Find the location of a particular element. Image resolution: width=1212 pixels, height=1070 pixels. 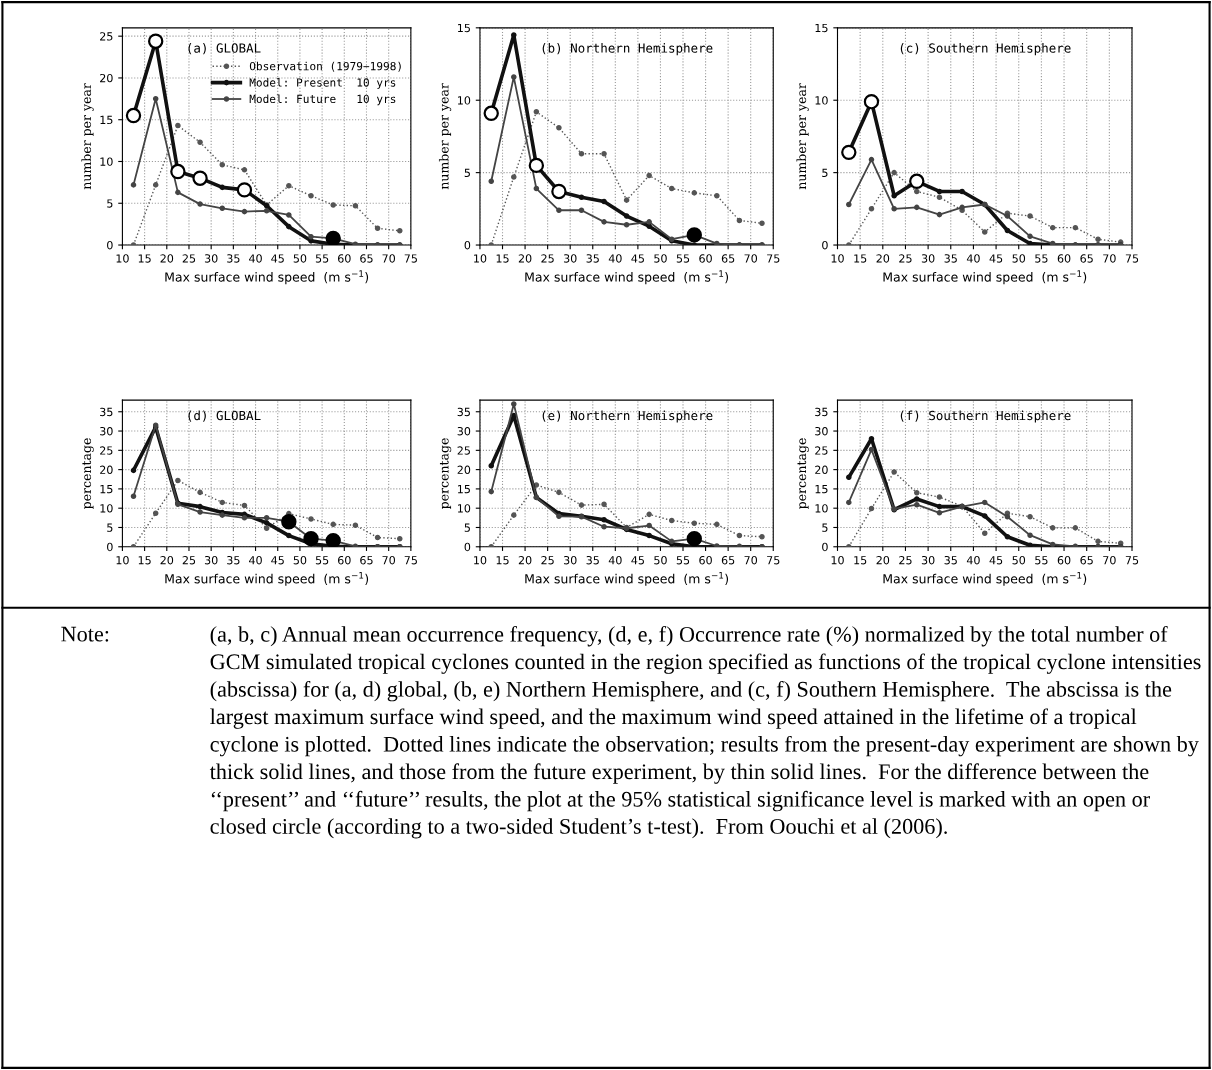

text: (e) Northern Hemisphere is located at coordinates (627, 416).